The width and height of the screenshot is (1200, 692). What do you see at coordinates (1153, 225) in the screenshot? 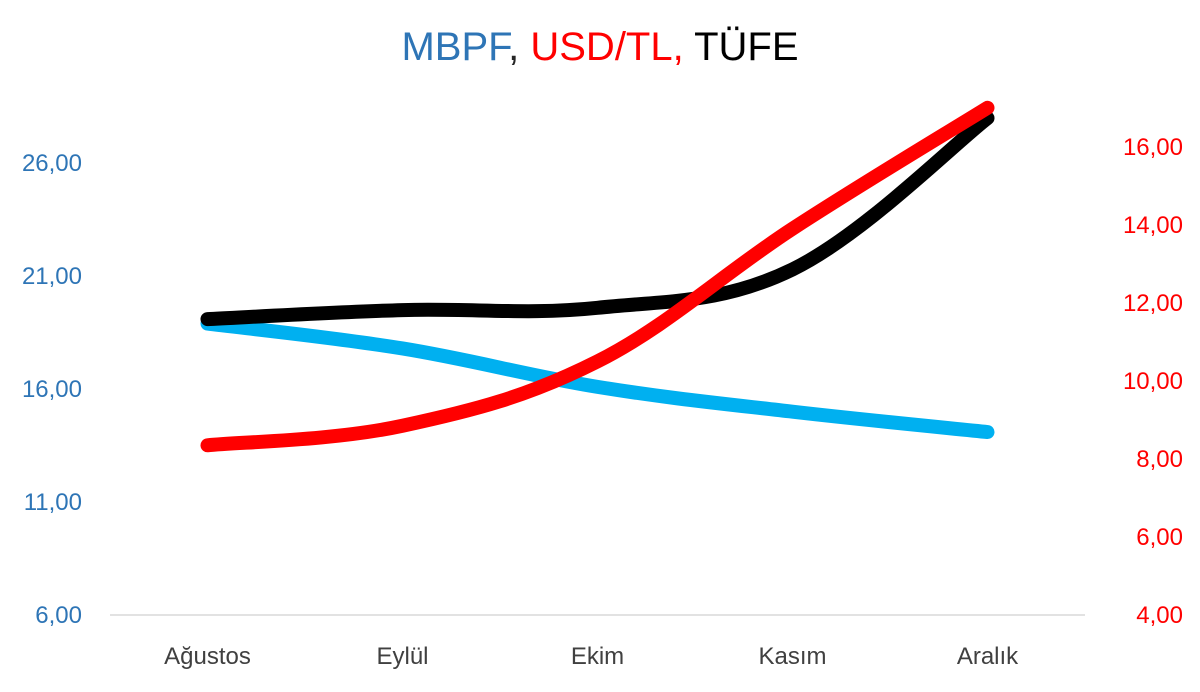
I see `right-y-tick-label: 14,00` at bounding box center [1153, 225].